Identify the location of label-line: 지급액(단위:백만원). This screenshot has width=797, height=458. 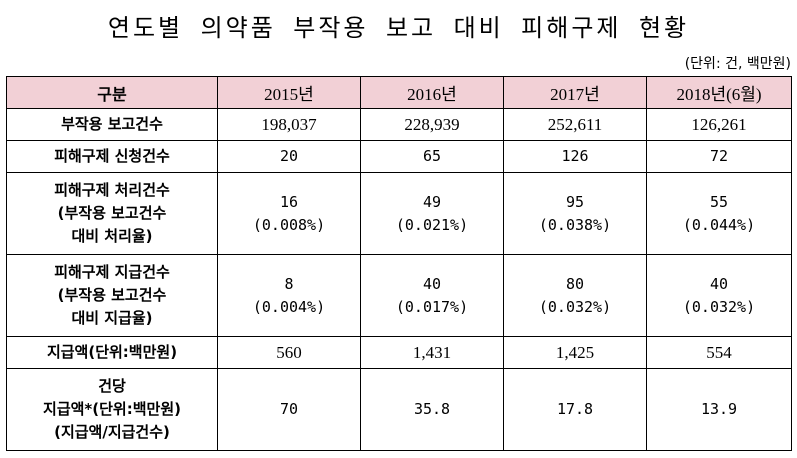
(112, 352).